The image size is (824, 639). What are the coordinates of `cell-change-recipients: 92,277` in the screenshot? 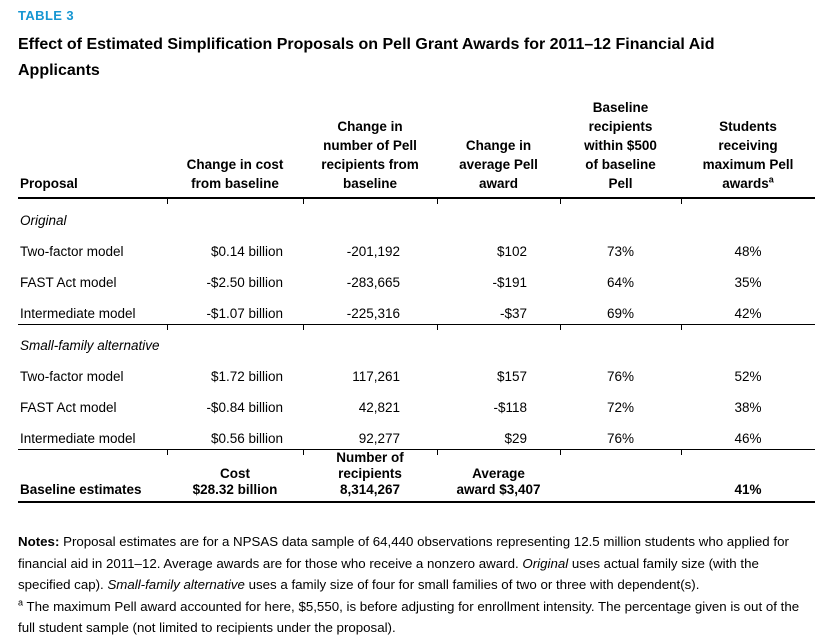 It's located at (379, 438).